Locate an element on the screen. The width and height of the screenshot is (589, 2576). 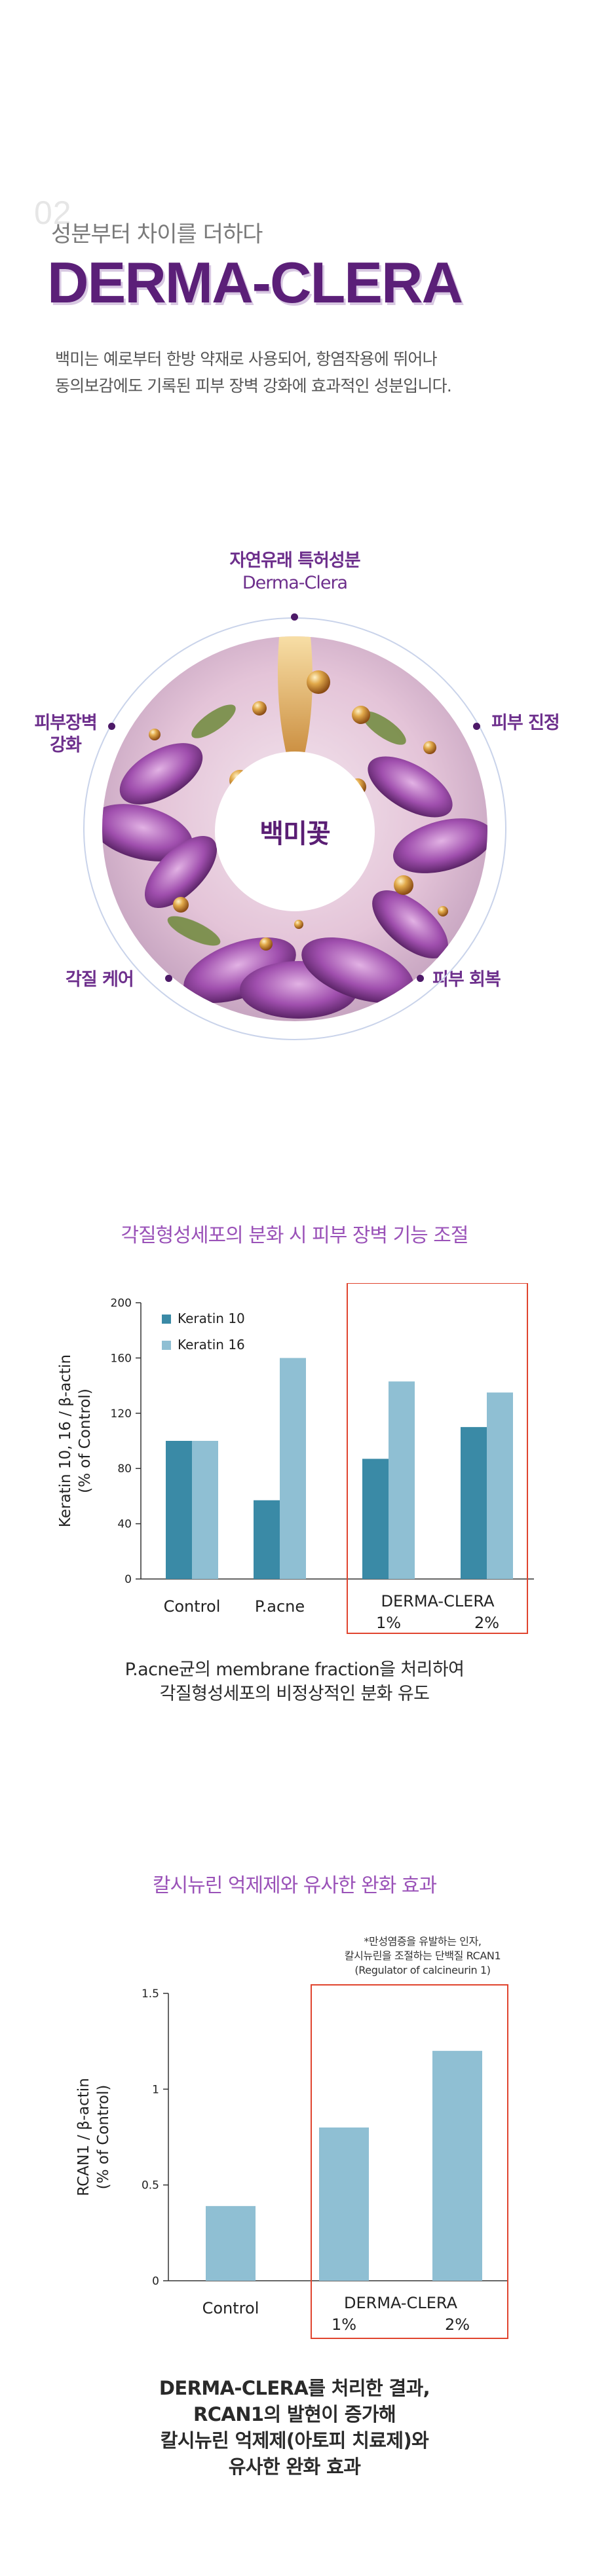
dot-bottom-right is located at coordinates (420, 978).